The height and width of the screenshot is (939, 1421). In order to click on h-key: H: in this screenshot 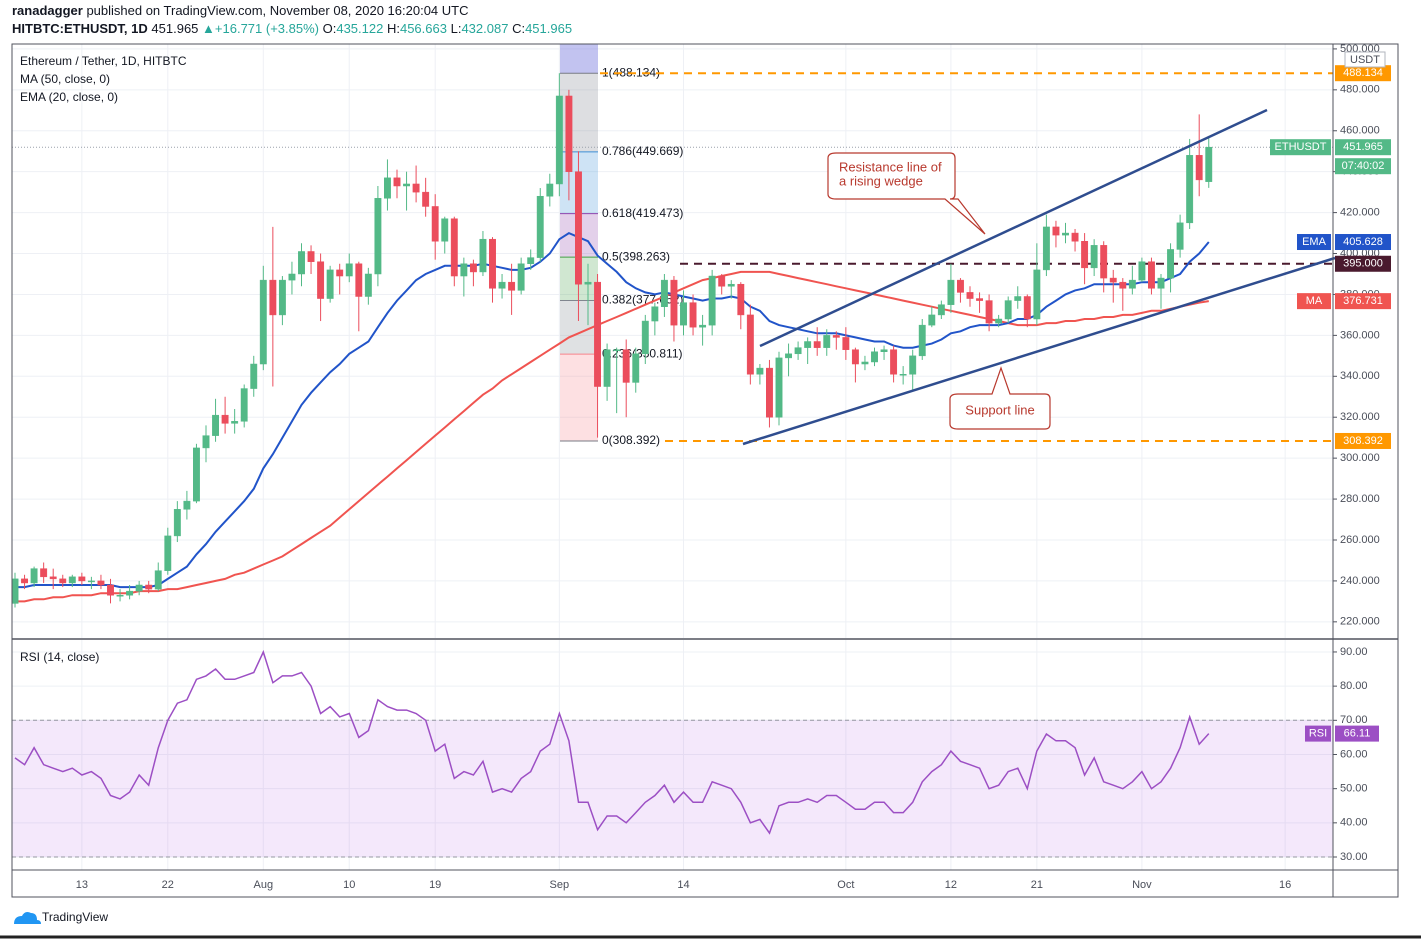, I will do `click(393, 28)`.